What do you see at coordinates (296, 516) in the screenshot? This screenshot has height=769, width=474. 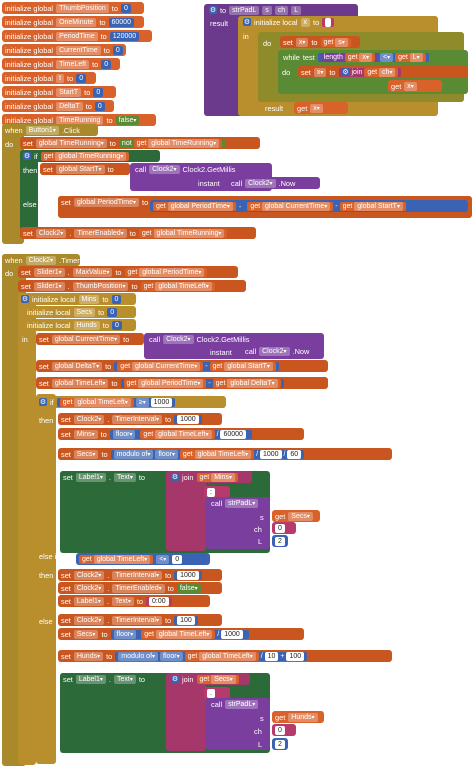 I see `get-secs: get Secs` at bounding box center [296, 516].